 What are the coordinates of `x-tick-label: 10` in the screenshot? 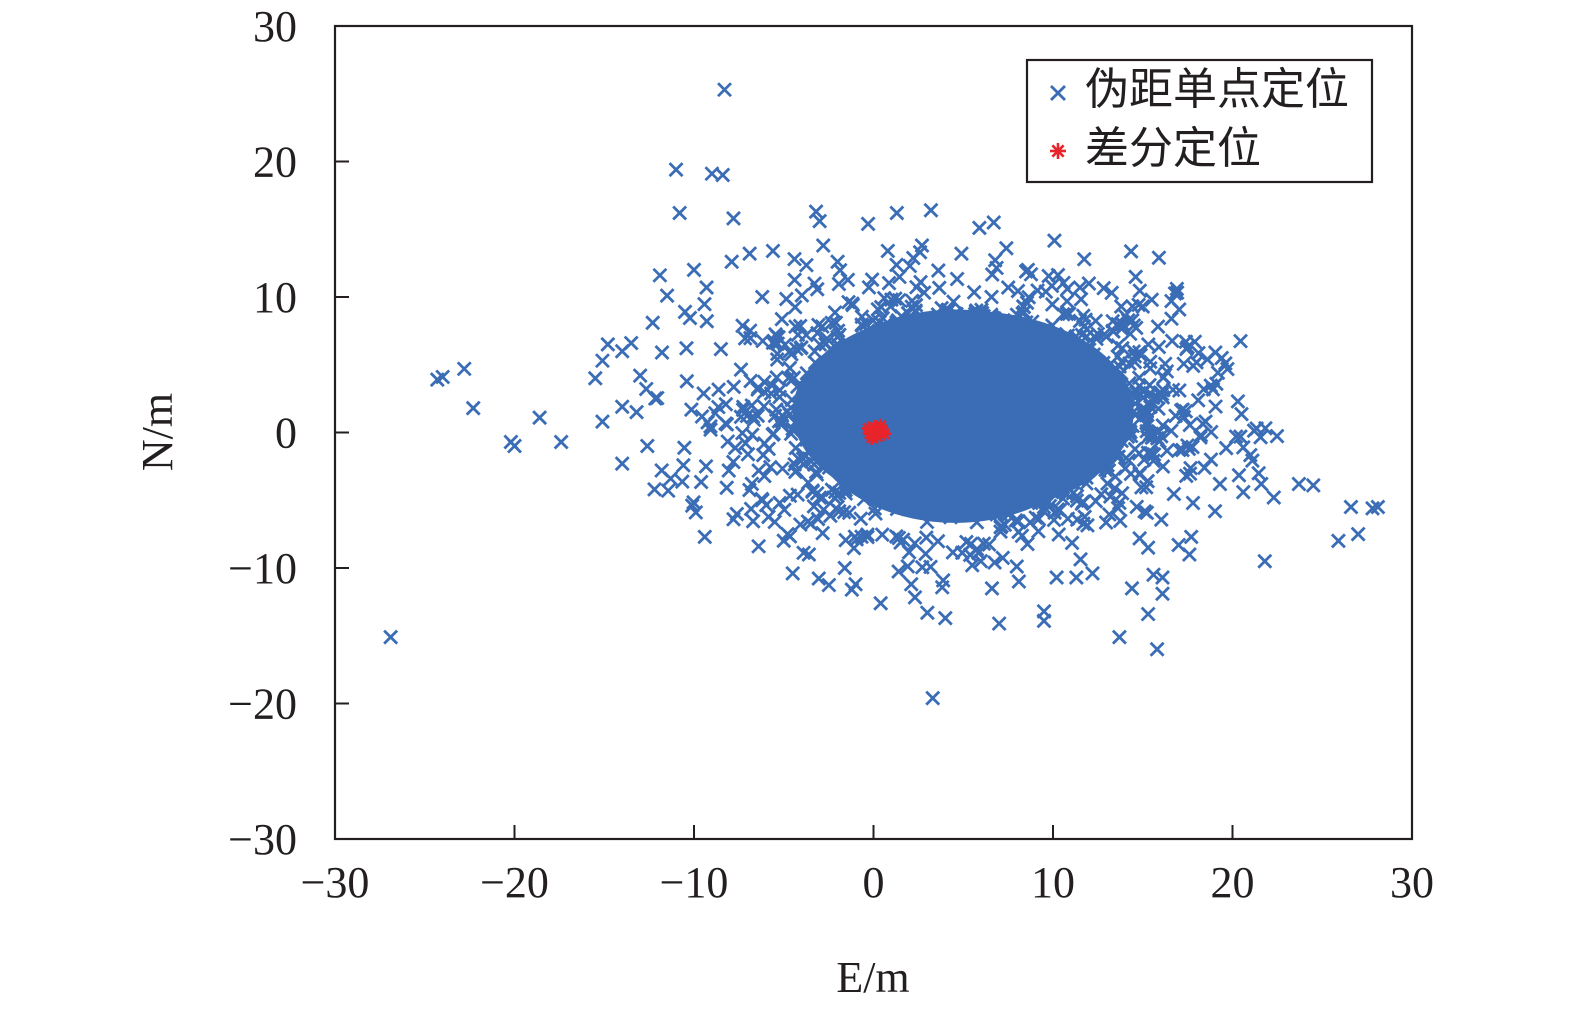 It's located at (1053, 882).